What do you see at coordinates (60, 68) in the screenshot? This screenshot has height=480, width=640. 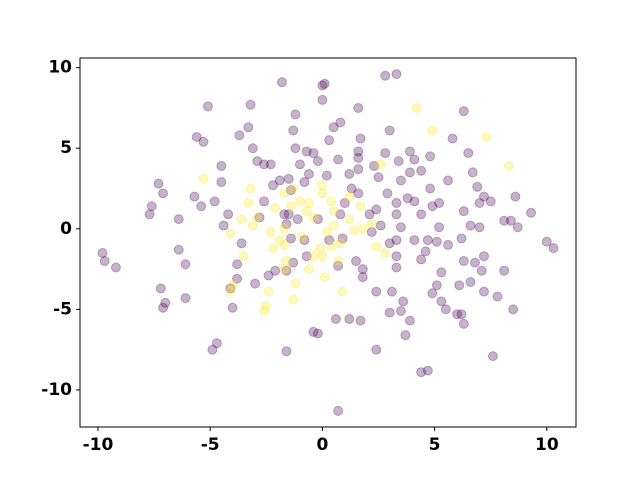 I see `y-tick-label: 10` at bounding box center [60, 68].